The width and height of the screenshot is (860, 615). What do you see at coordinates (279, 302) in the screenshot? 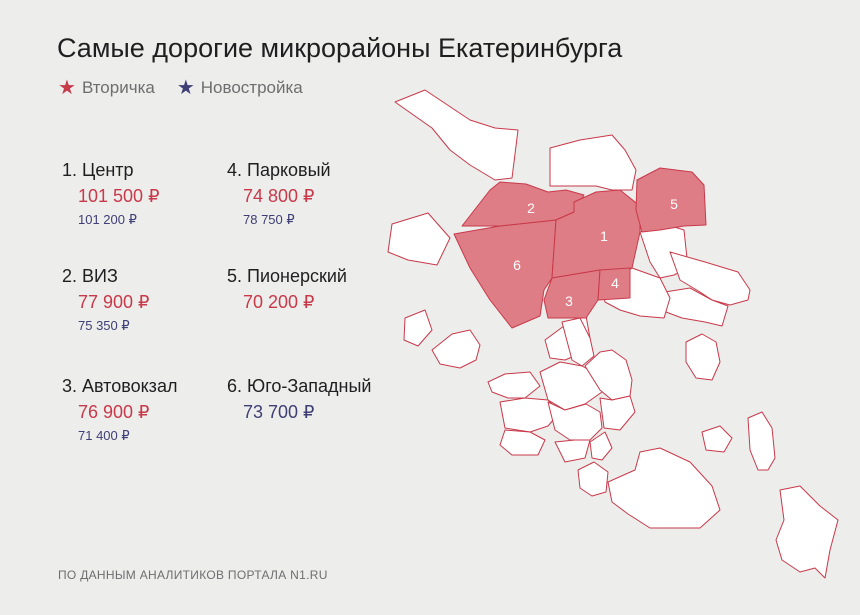
I see `secondary-price: 70 200 ₽` at bounding box center [279, 302].